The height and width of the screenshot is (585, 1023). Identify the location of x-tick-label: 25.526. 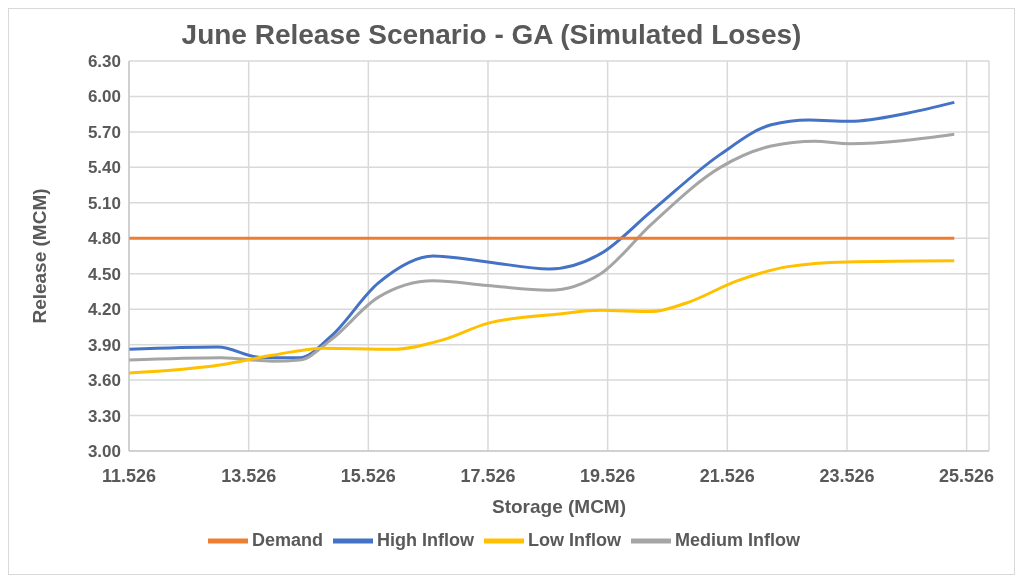
(967, 475).